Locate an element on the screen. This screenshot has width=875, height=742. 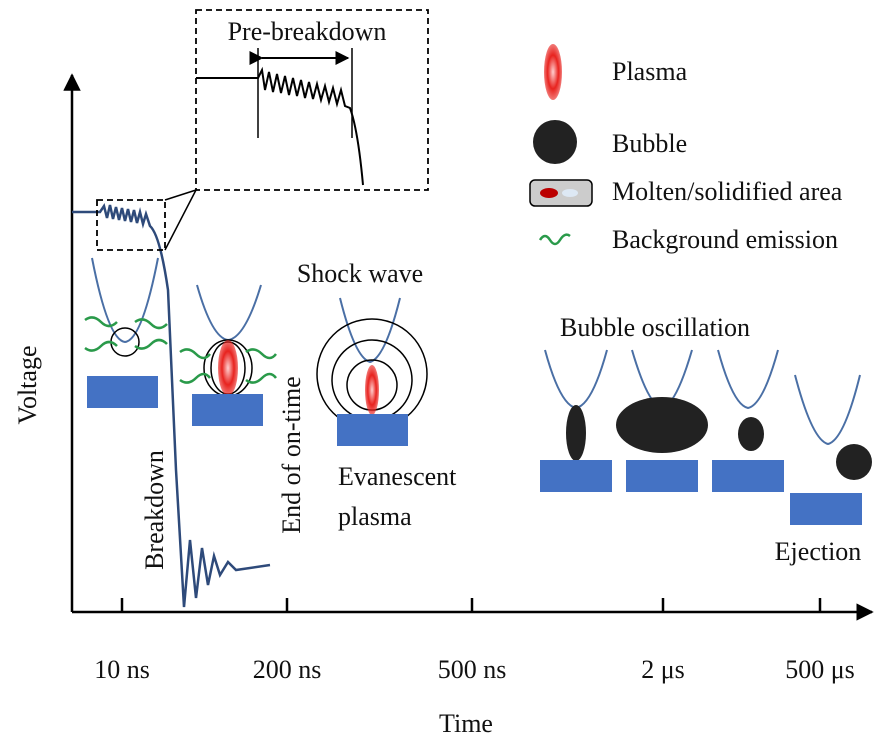
annotation: Pre-breakdown is located at coordinates (307, 31).